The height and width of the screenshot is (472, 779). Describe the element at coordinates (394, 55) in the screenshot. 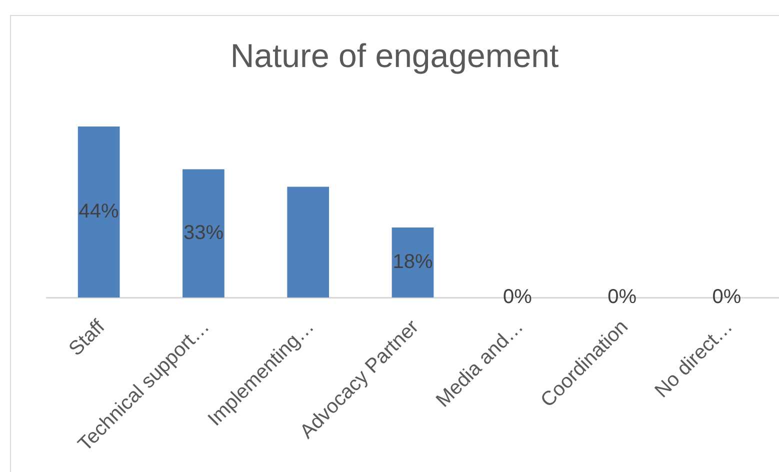

I see `chart-title: Nature of engagement` at that location.